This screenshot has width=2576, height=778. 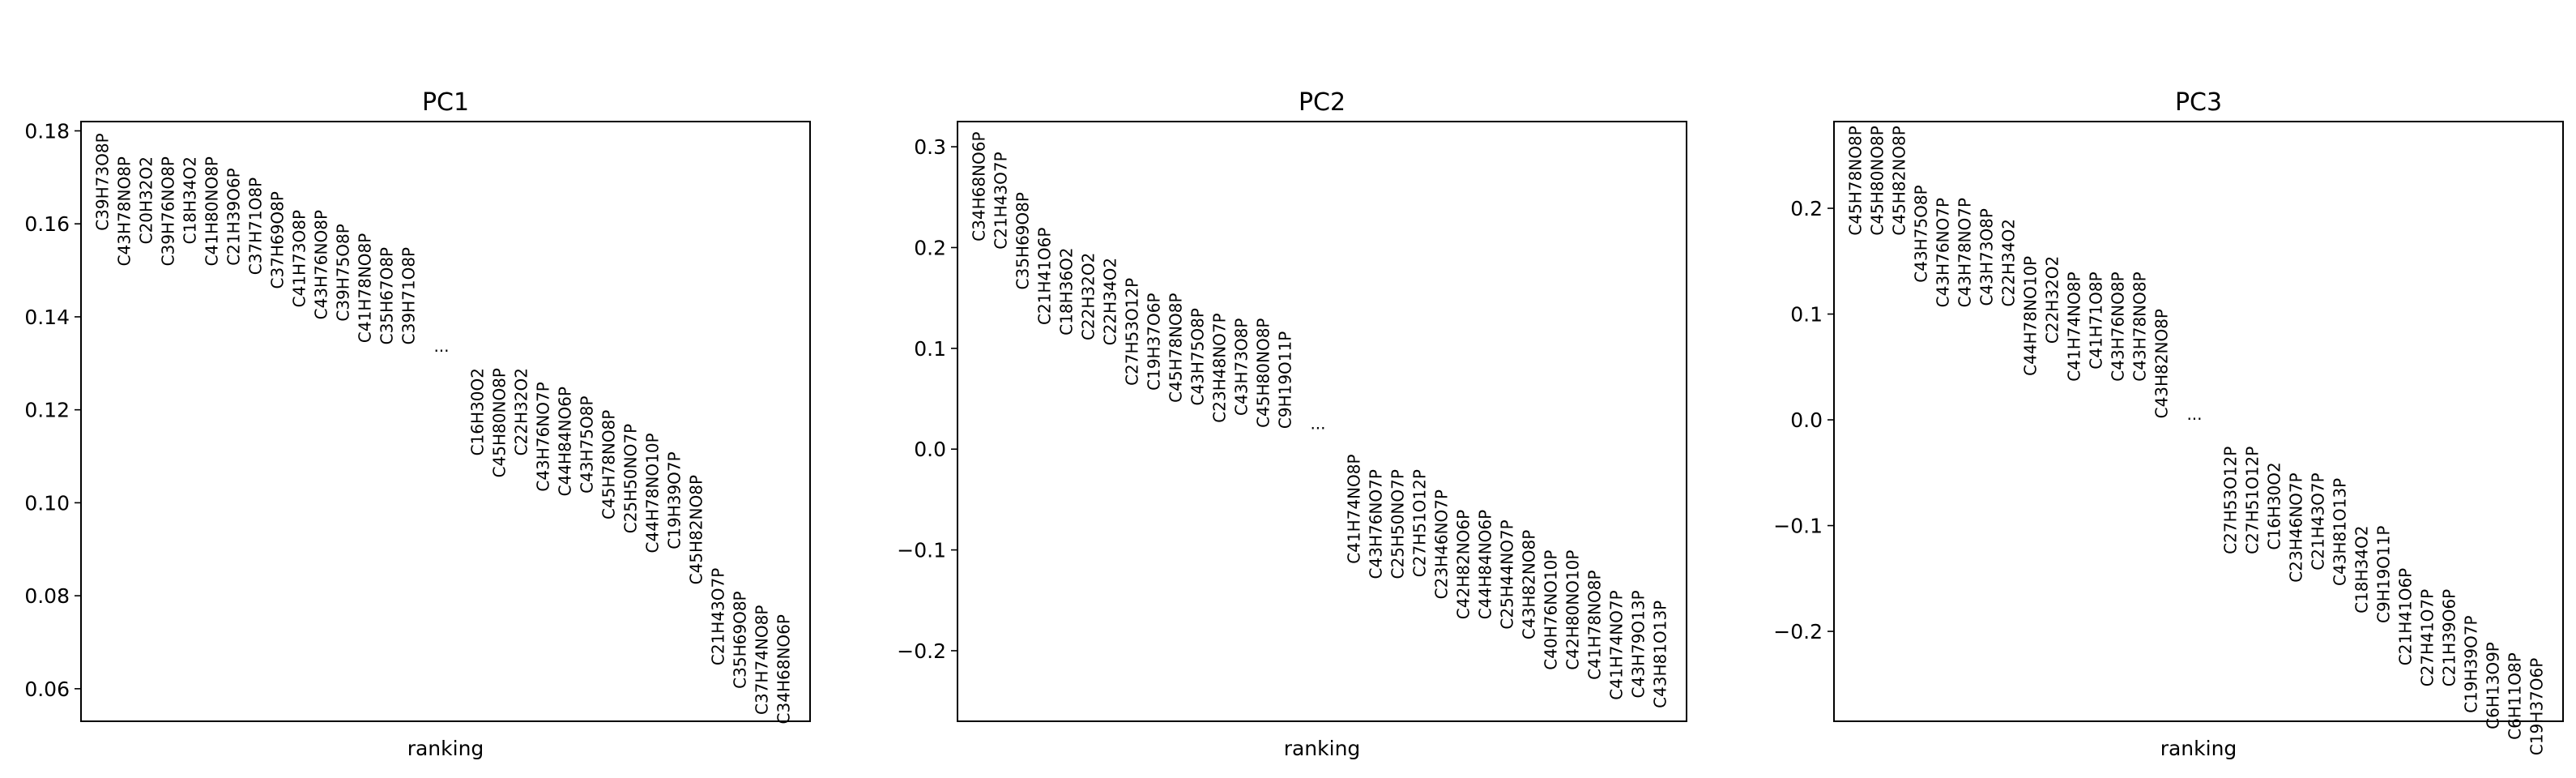 I want to click on y-tick-label-pc2: 0.0, so click(x=930, y=449).